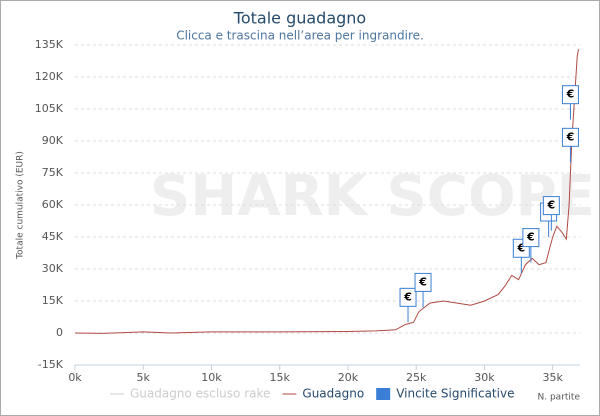 This screenshot has height=416, width=600. Describe the element at coordinates (333, 394) in the screenshot. I see `legend-label: Guadagno` at that location.